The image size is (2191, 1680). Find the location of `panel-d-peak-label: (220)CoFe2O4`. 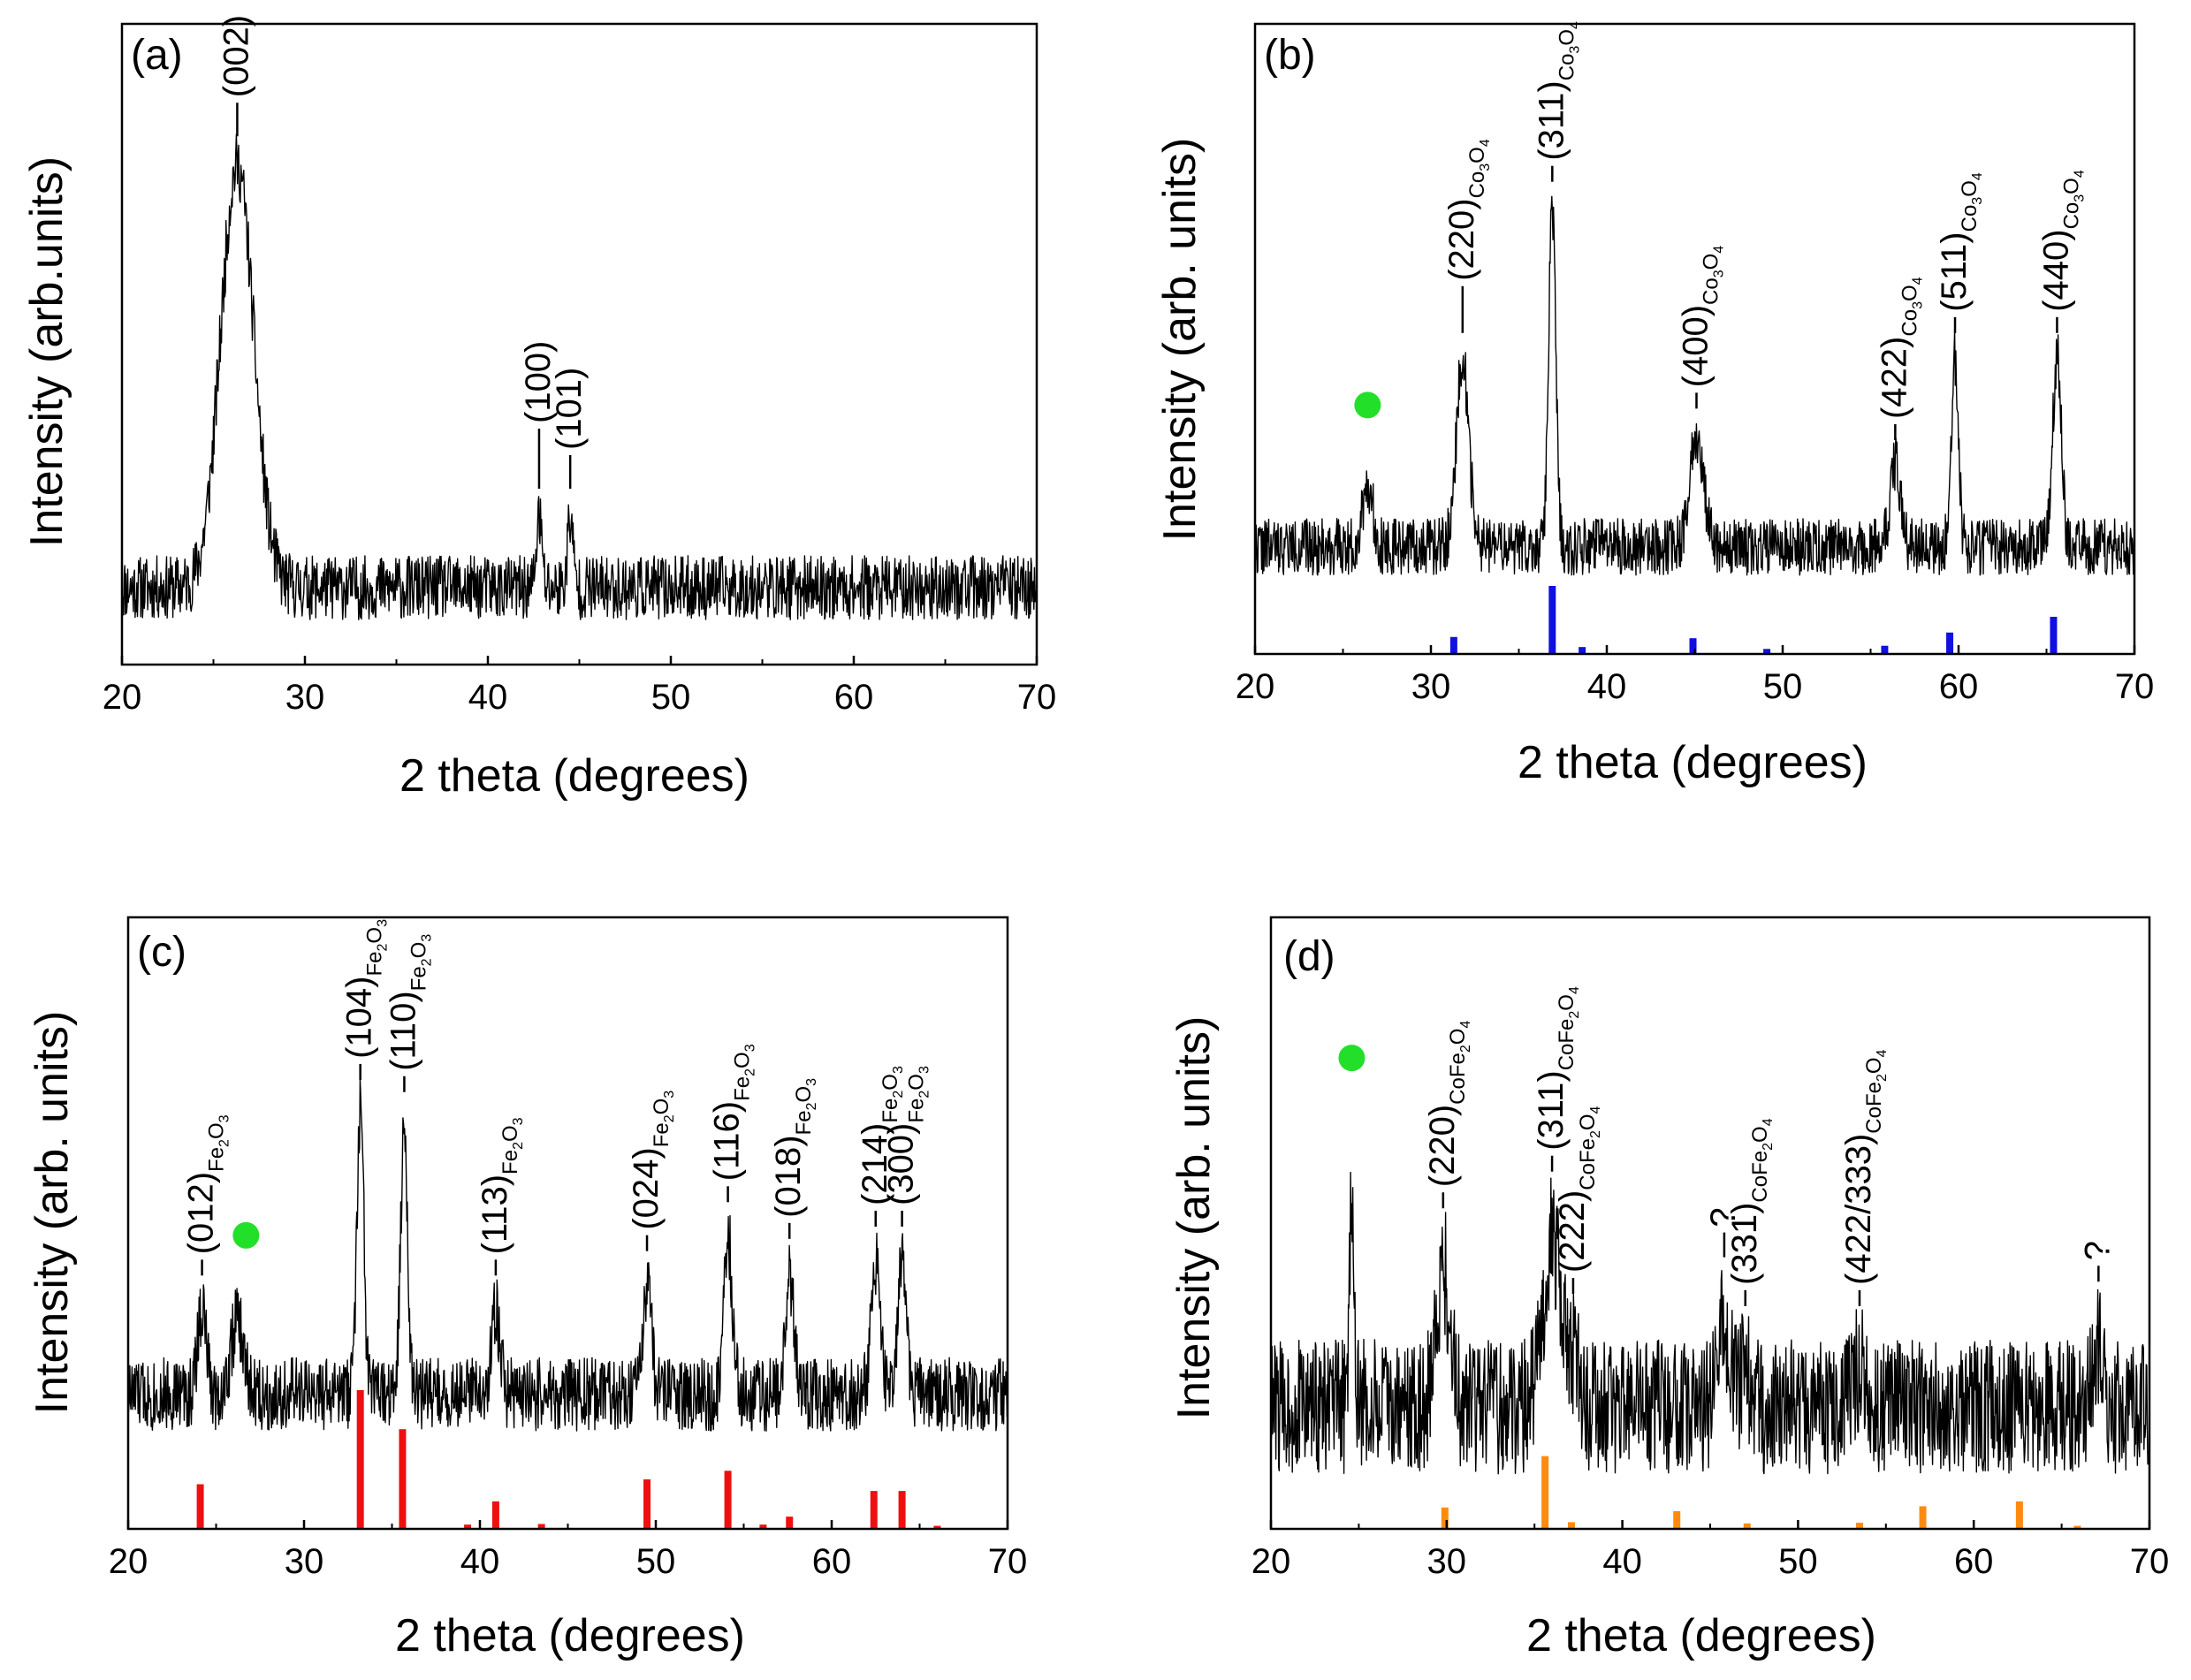

panel-d-peak-label: (220)CoFe2O4 is located at coordinates (1448, 1104).